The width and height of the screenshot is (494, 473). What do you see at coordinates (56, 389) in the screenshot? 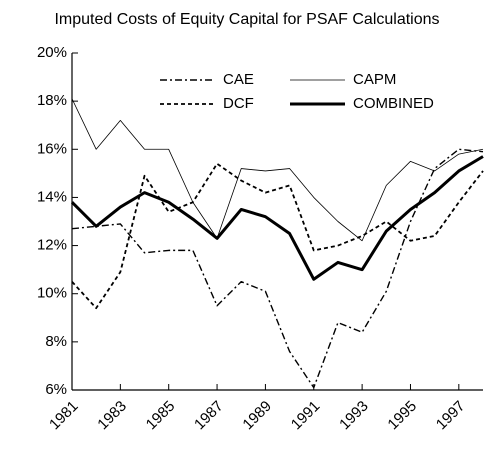
I see `y-tick-label: 6%` at bounding box center [56, 389].